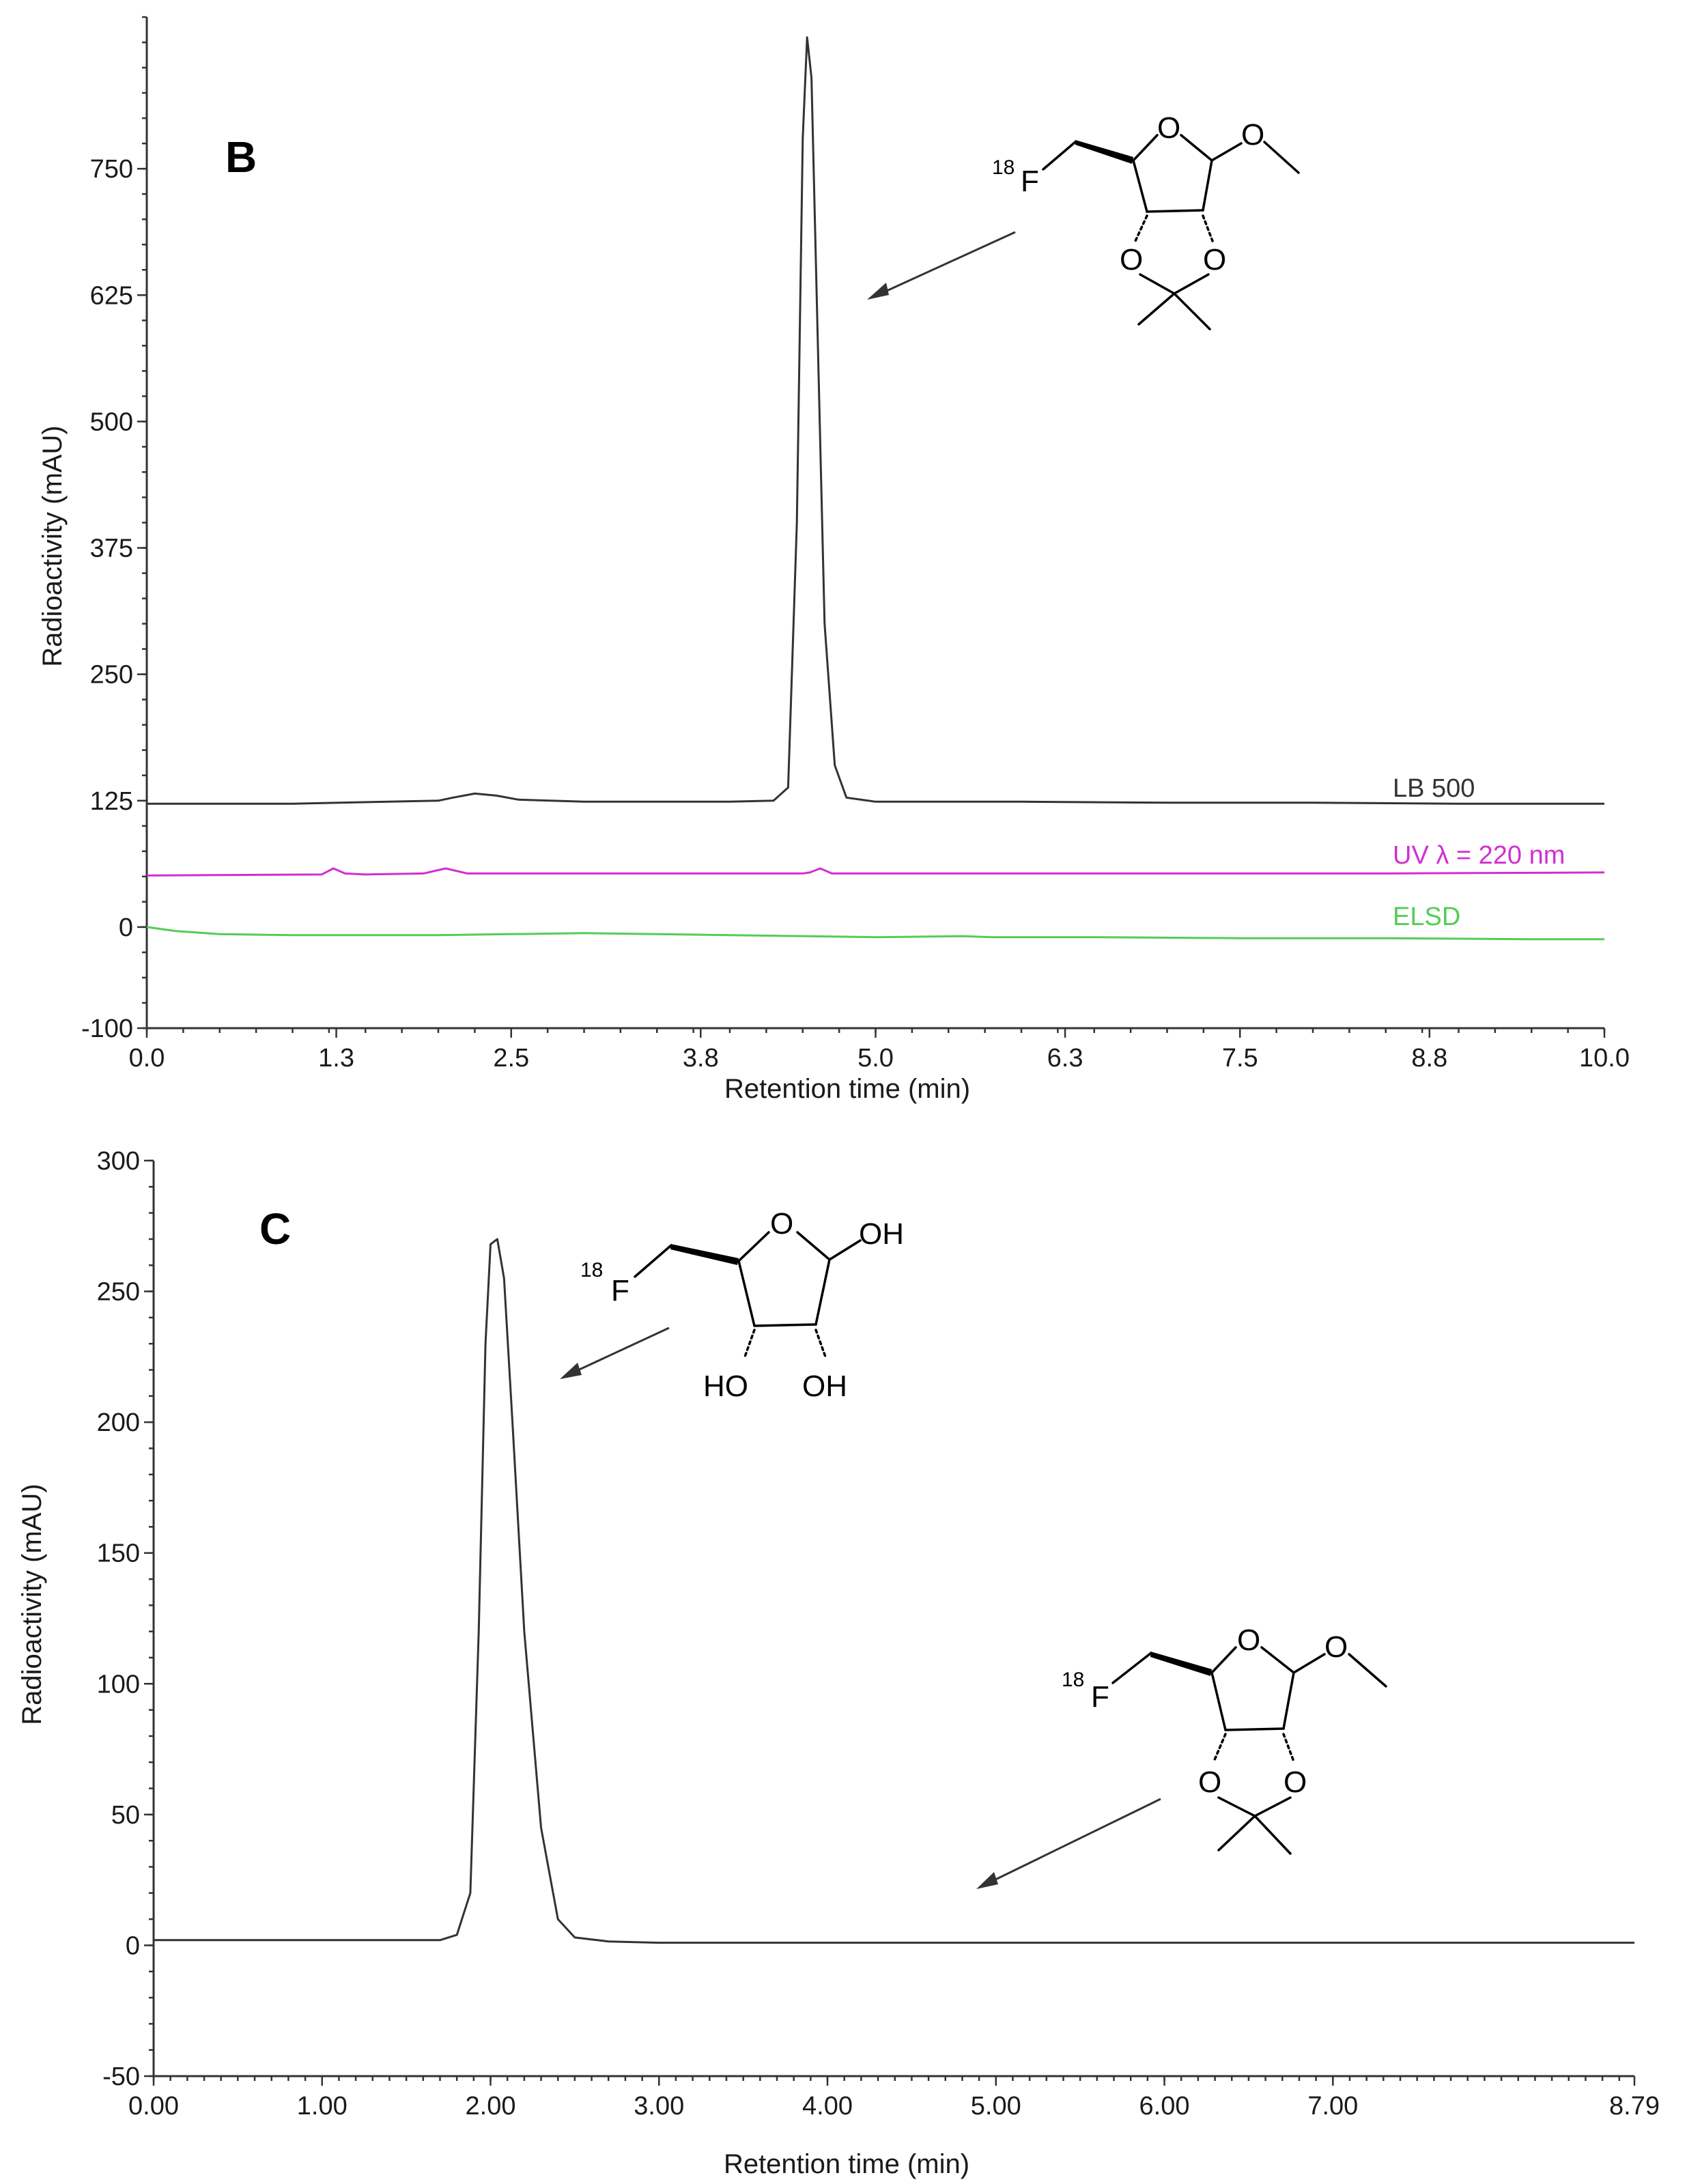 Image resolution: width=1687 pixels, height=2184 pixels. I want to click on x-tick-label: 2.5, so click(511, 1058).